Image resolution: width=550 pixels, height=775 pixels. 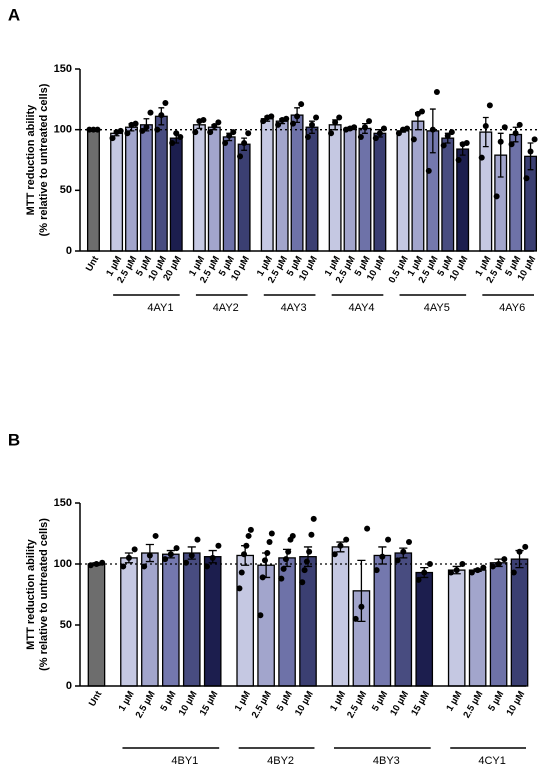 What do you see at coordinates (420, 703) in the screenshot?
I see `x-tick-label: 15 µM` at bounding box center [420, 703].